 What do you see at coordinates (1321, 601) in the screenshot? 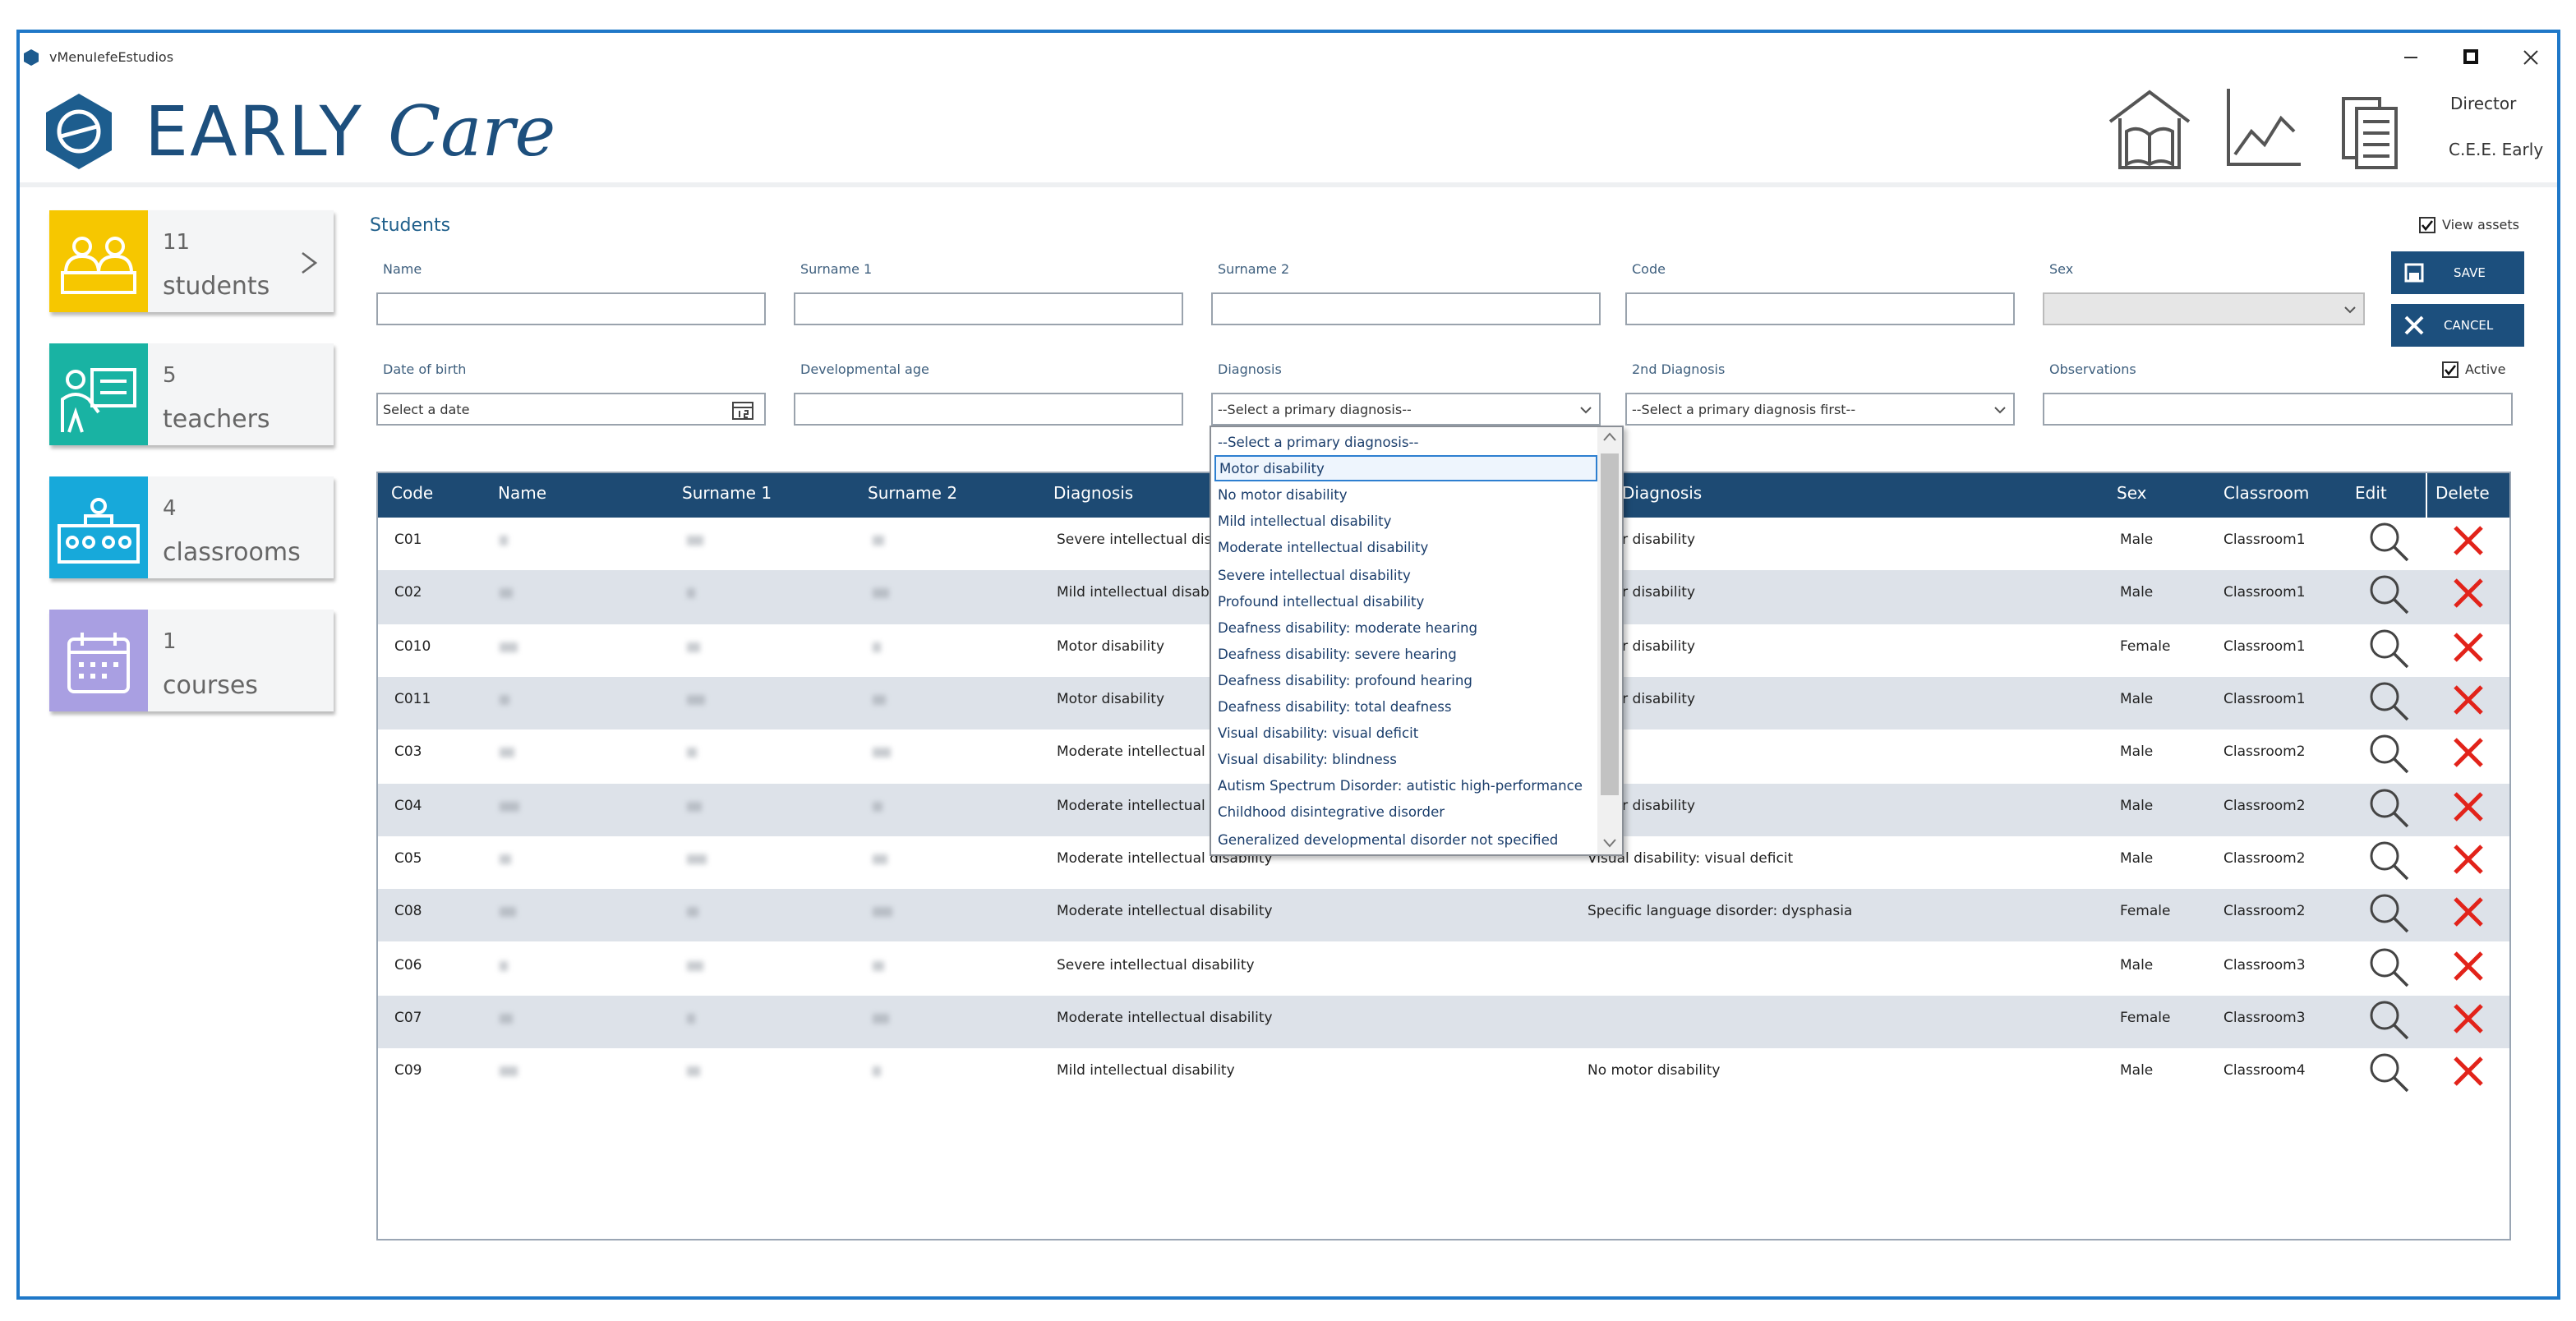
I see `dropdown-option: Profound intellectual disability` at bounding box center [1321, 601].